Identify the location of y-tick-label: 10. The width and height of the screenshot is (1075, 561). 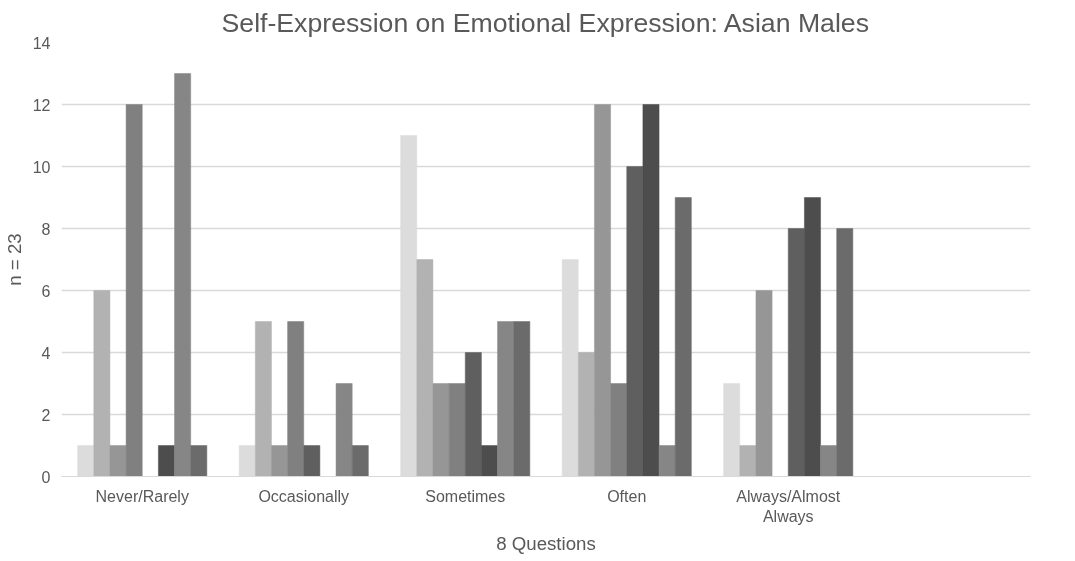
(41, 167).